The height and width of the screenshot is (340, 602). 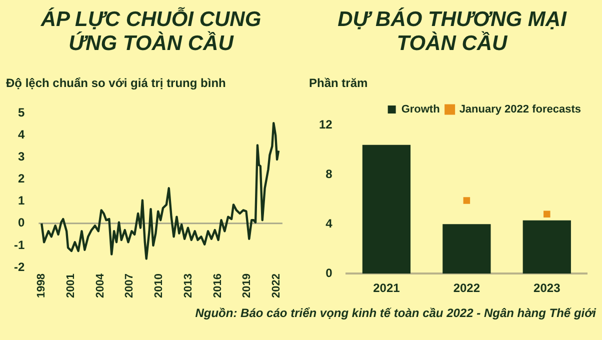 What do you see at coordinates (19, 267) in the screenshot?
I see `y-tick-label: -2` at bounding box center [19, 267].